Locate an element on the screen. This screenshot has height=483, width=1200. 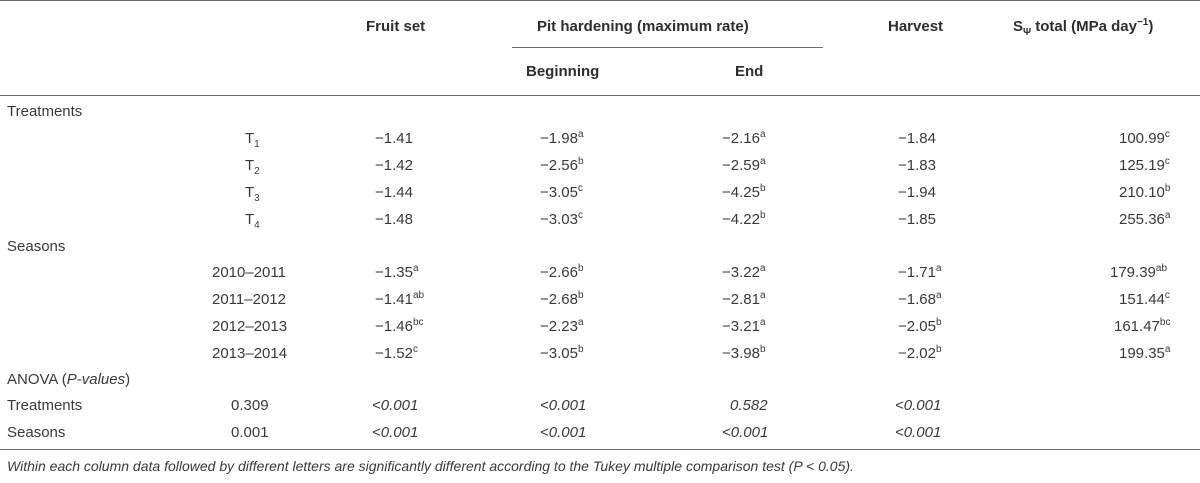
section-treatments: Treatments is located at coordinates (45, 111).